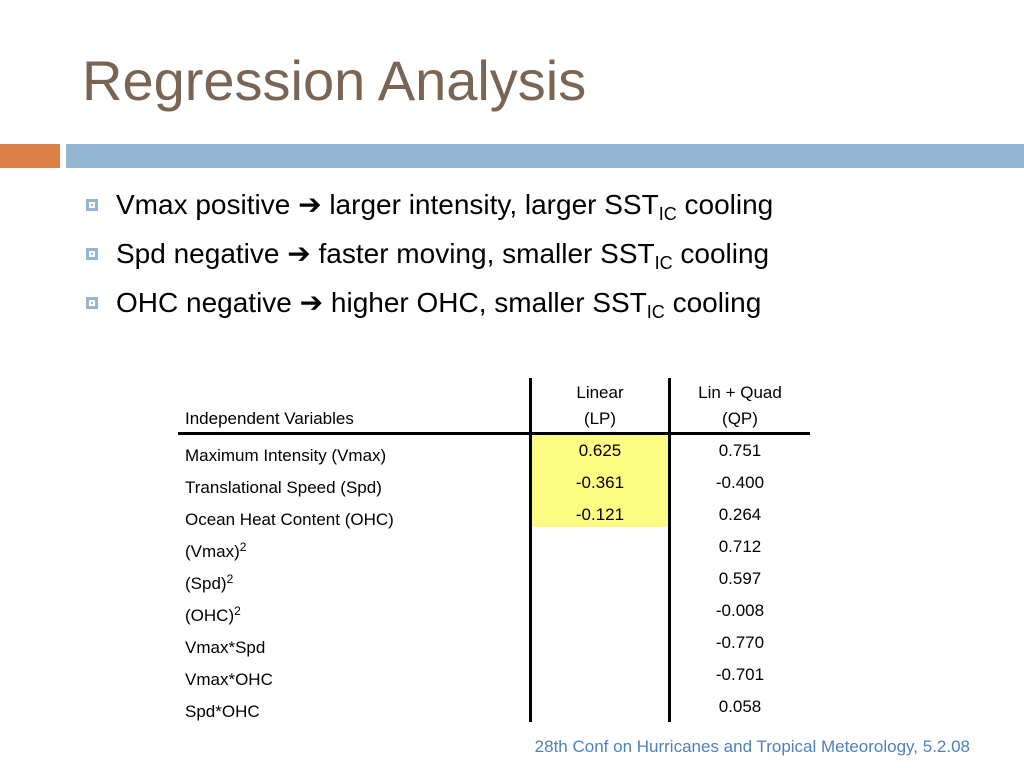 The height and width of the screenshot is (768, 1024). I want to click on lp-cell: -0.121, so click(600, 514).